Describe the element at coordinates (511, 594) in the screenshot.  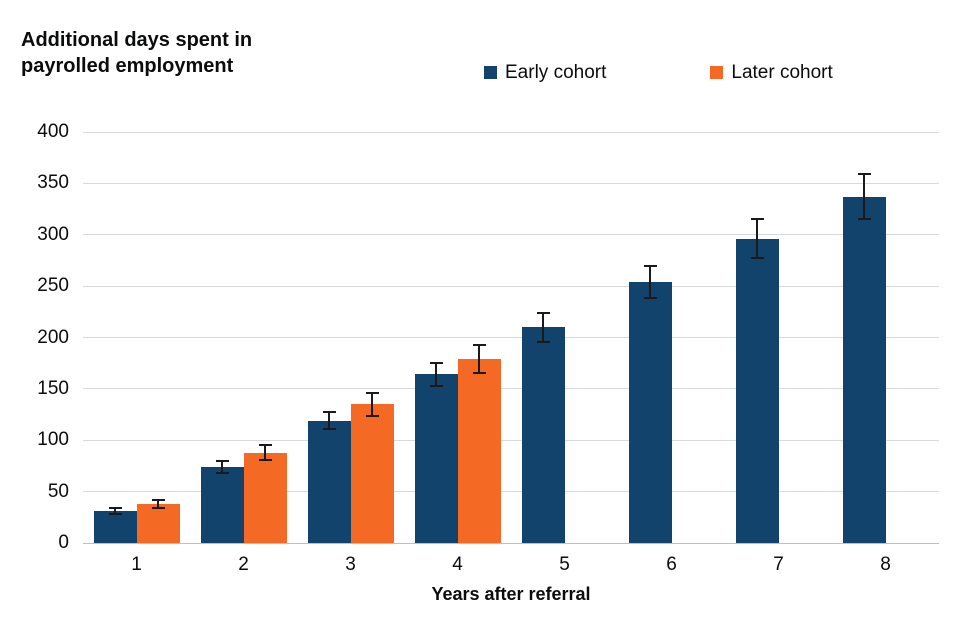
I see `x-axis-title: Years after referral` at that location.